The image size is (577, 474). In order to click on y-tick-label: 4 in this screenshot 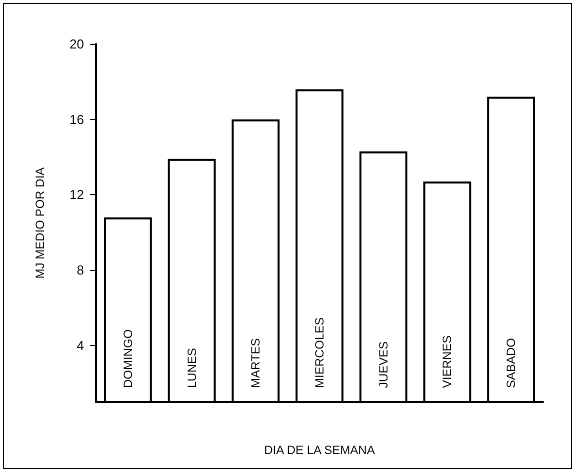, I will do `click(80, 345)`.